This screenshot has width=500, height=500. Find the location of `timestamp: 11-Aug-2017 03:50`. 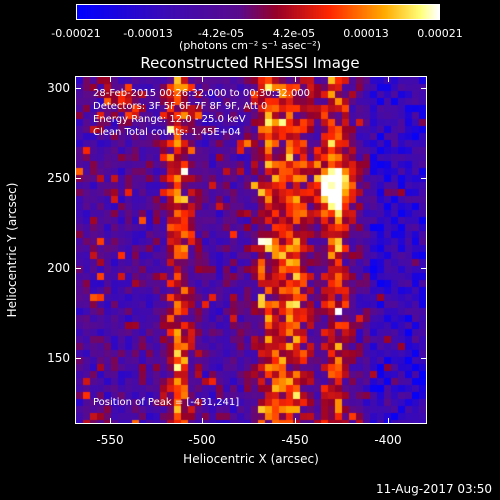

timestamp: 11-Aug-2017 03:50 is located at coordinates (433, 489).